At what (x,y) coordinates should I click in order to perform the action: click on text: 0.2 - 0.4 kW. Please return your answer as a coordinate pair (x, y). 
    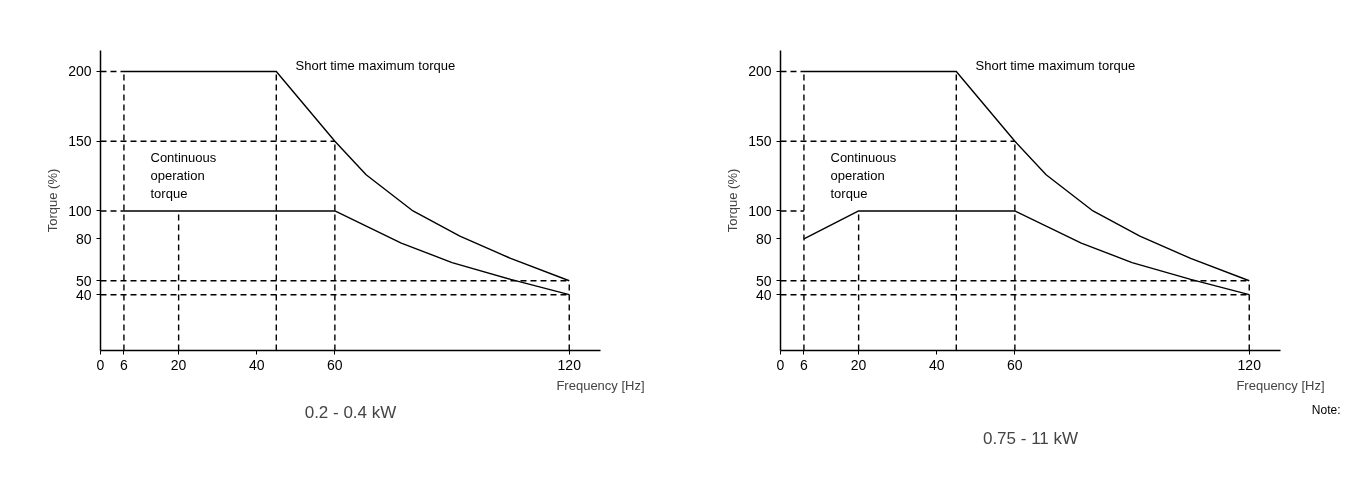
    Looking at the image, I should click on (350, 412).